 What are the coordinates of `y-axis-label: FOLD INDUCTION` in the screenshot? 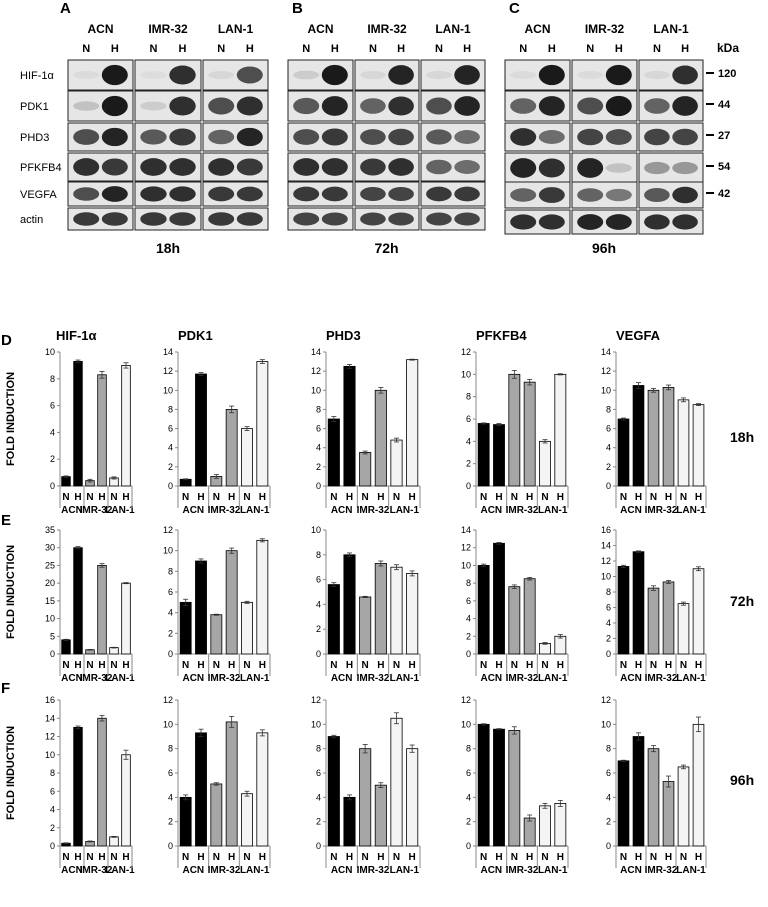 It's located at (11, 592).